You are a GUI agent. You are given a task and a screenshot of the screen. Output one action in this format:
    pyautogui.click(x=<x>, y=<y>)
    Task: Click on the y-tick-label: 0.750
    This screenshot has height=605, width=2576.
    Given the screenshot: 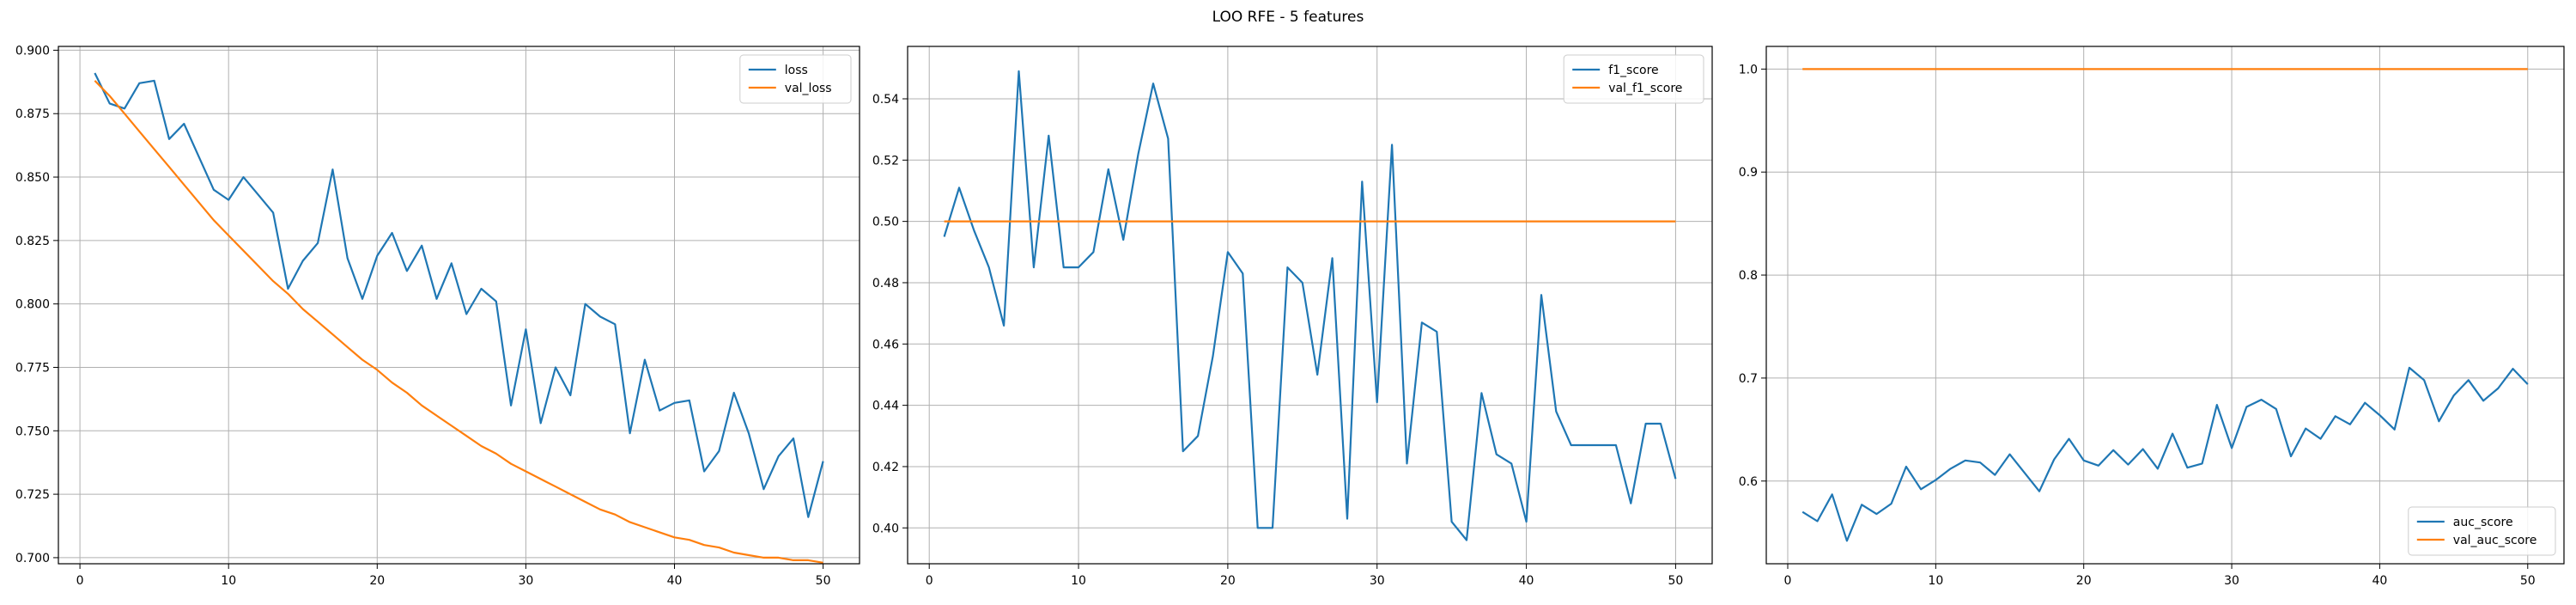 What is the action you would take?
    pyautogui.click(x=32, y=431)
    